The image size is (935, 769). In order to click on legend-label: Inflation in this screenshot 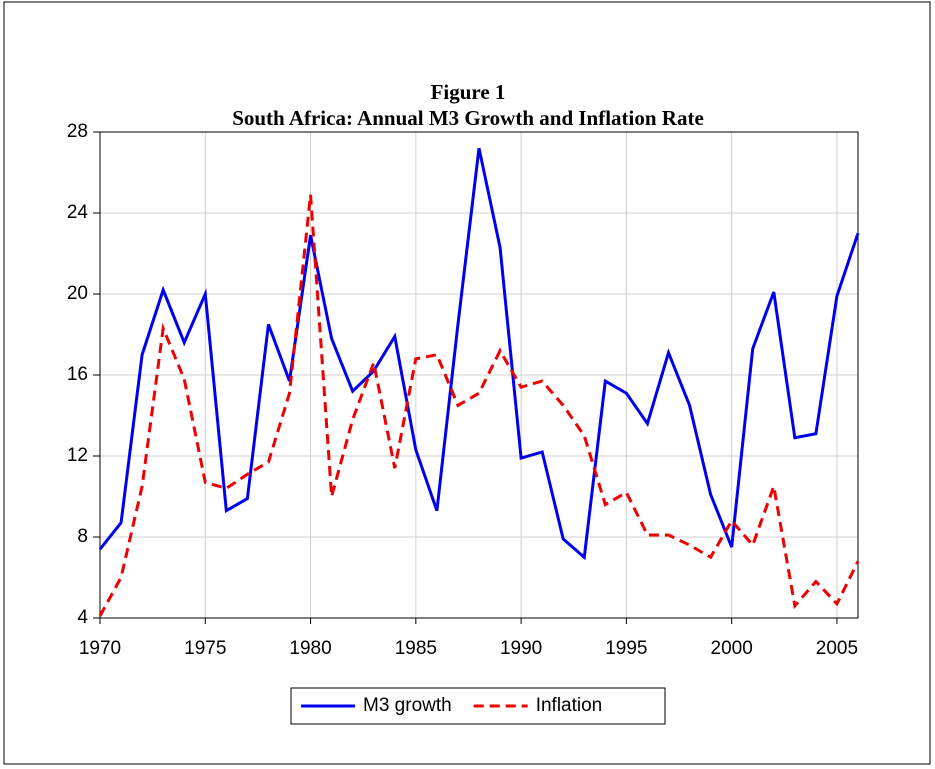, I will do `click(569, 705)`.